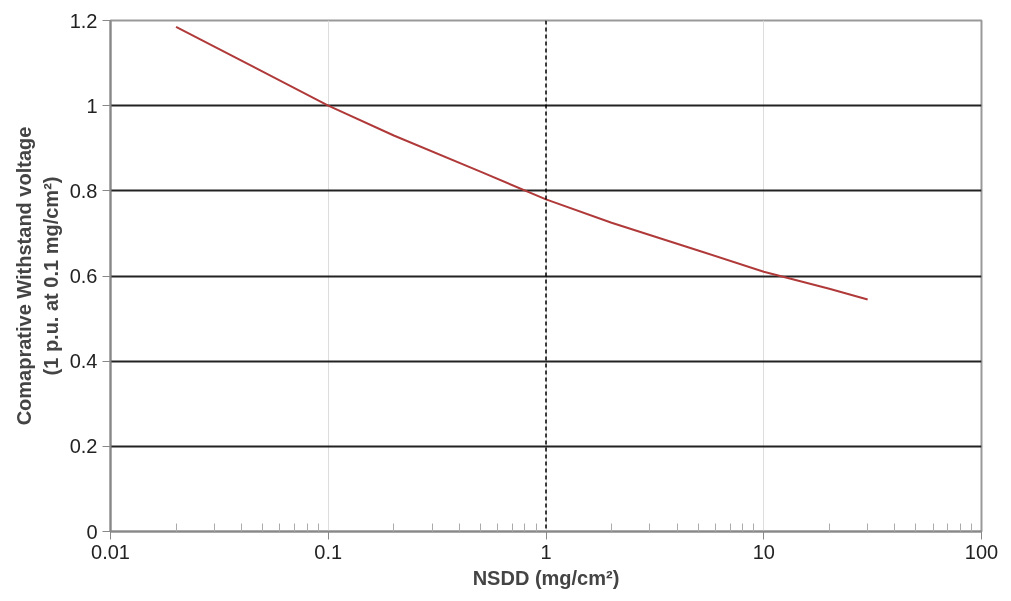 Image resolution: width=1011 pixels, height=601 pixels. What do you see at coordinates (328, 551) in the screenshot?
I see `x-tick-label: 0.1` at bounding box center [328, 551].